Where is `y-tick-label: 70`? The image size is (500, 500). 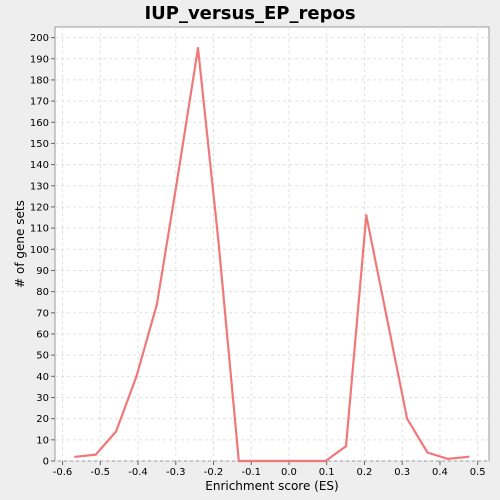
y-tick-label: 70 is located at coordinates (42, 313).